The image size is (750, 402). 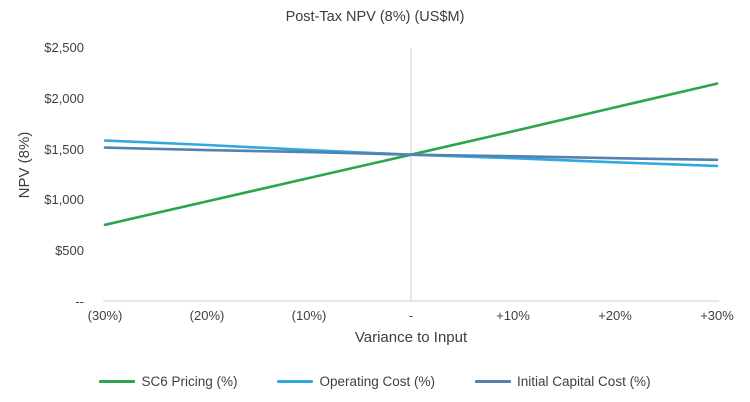 I want to click on x-tick-label: +10%, so click(x=513, y=315).